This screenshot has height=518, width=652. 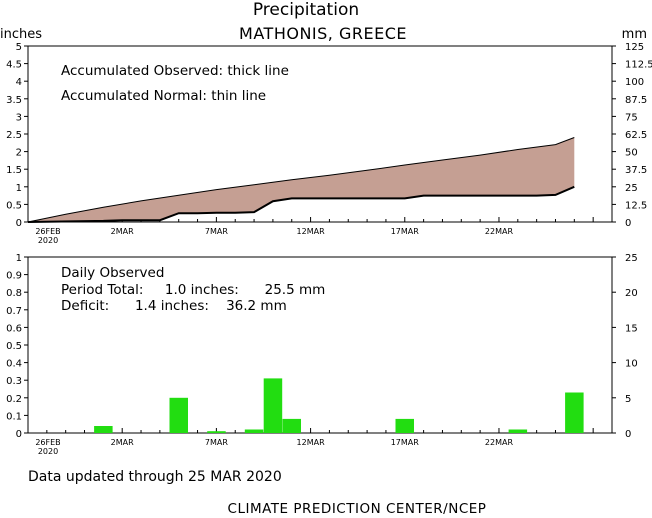 What do you see at coordinates (174, 306) in the screenshot?
I see `summary-note: Deficit: 1.4 inches: 36.2 mm` at bounding box center [174, 306].